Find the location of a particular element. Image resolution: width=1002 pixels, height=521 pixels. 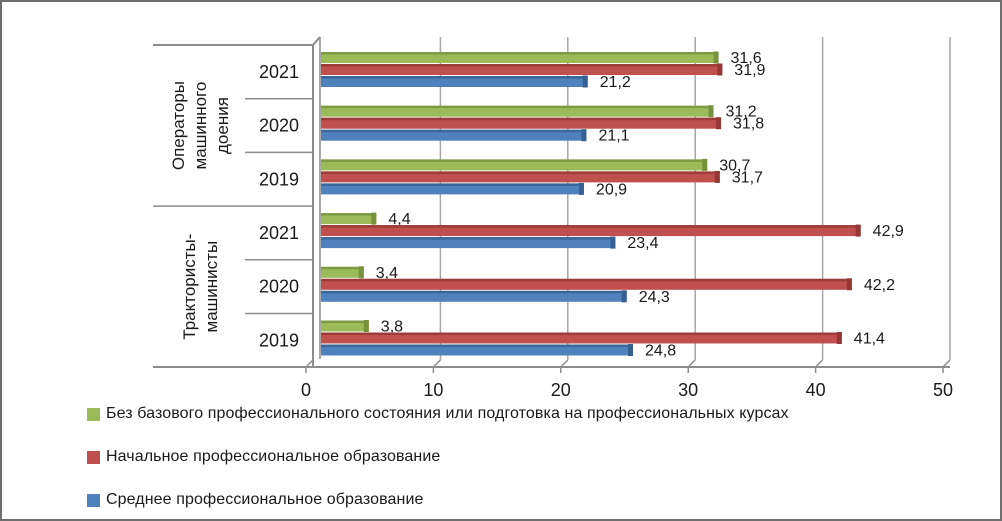

bar-1-0-2021 is located at coordinates (522, 69).